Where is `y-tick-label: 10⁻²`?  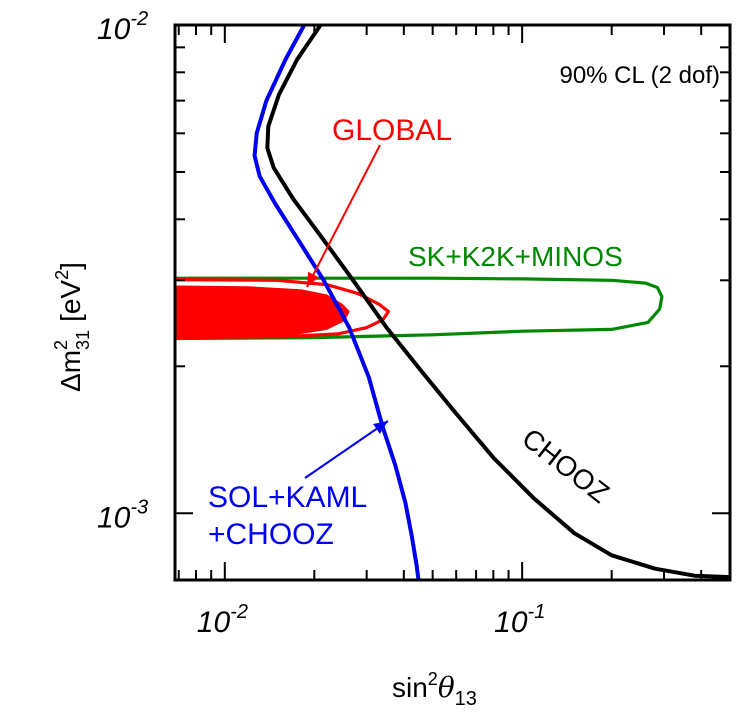
y-tick-label: 10⁻² is located at coordinates (122, 27).